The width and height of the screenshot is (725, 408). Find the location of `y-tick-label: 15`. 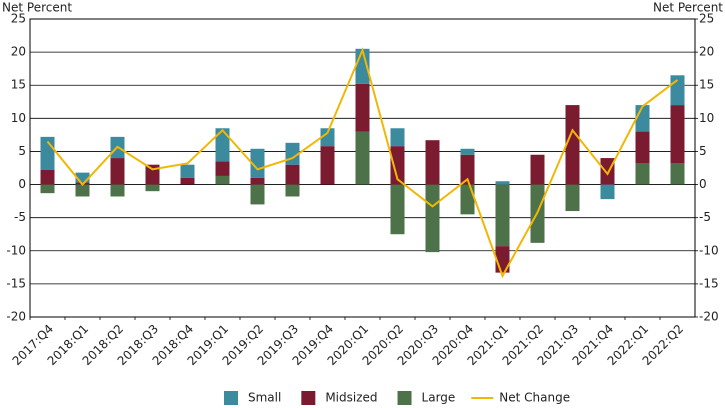

y-tick-label: 15 is located at coordinates (18, 85).